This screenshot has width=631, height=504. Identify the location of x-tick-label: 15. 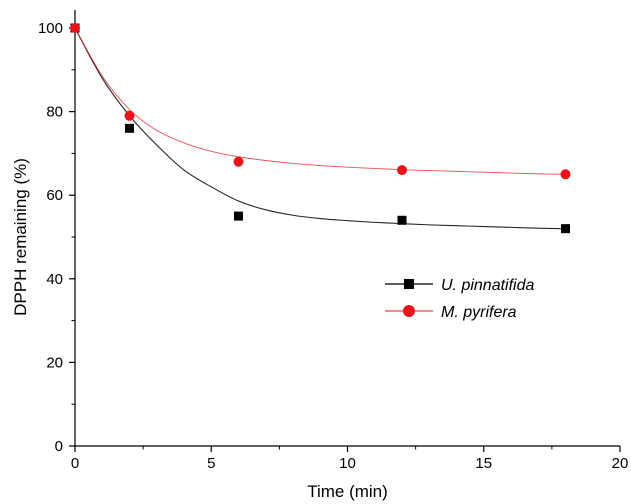
(483, 463).